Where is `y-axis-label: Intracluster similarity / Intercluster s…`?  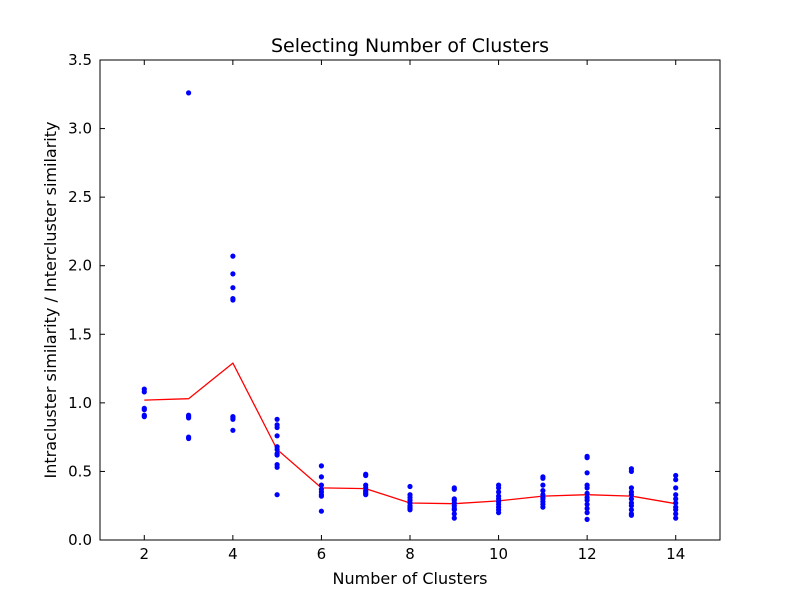
y-axis-label: Intracluster similarity / Intercluster s… is located at coordinates (50, 300).